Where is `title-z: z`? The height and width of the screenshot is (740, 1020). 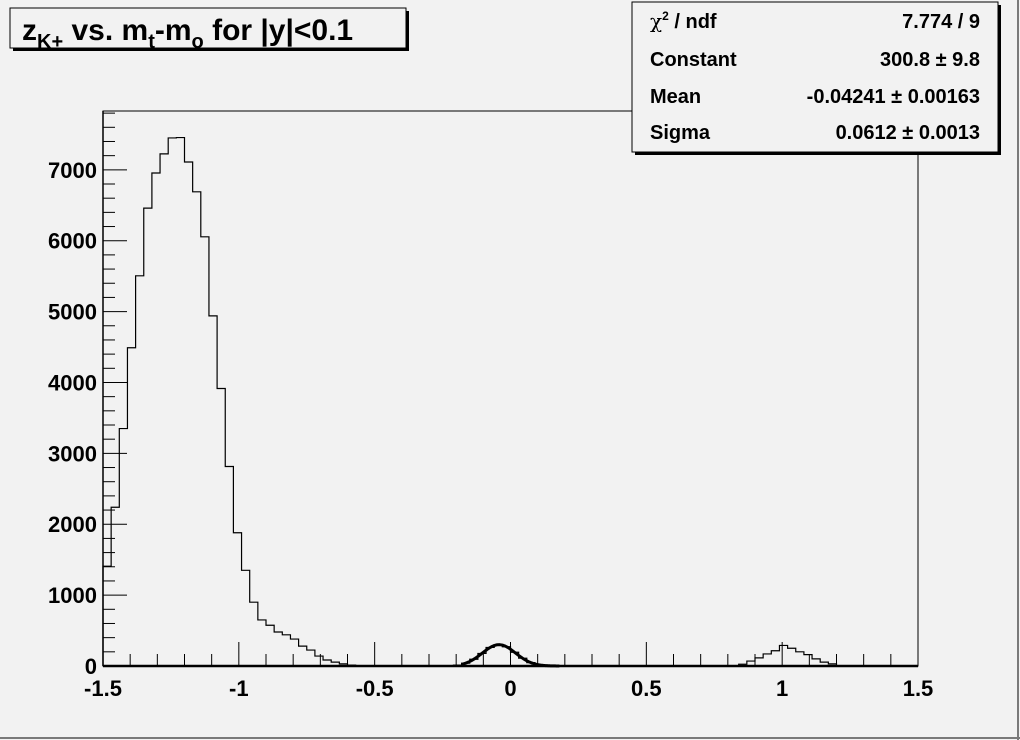 title-z: z is located at coordinates (29, 30).